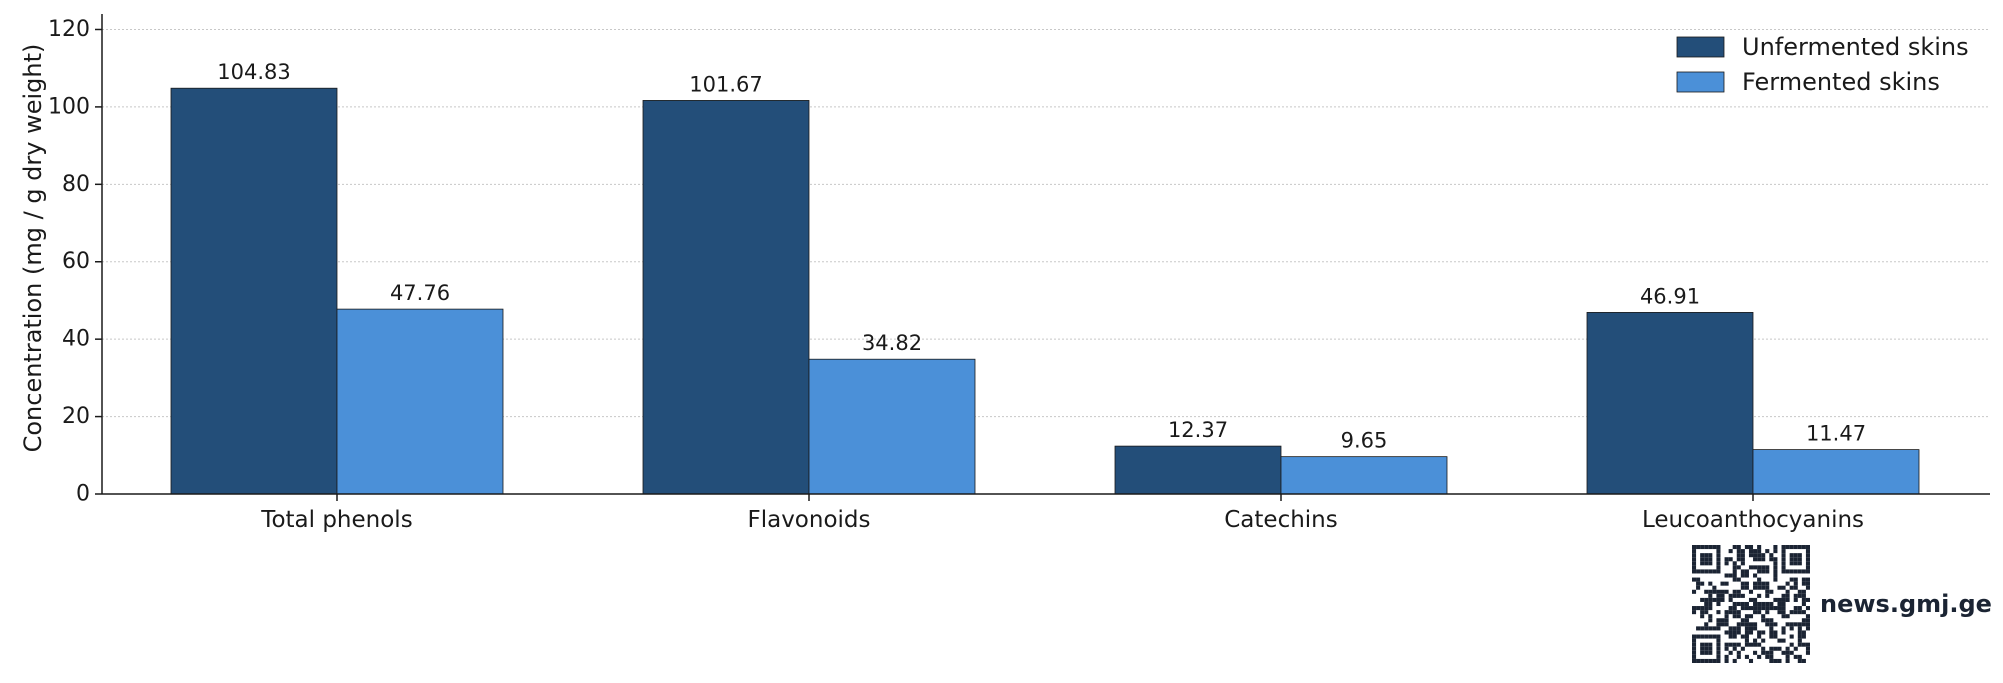 This screenshot has width=2003, height=683. Describe the element at coordinates (892, 343) in the screenshot. I see `data-label: 34.82` at that location.